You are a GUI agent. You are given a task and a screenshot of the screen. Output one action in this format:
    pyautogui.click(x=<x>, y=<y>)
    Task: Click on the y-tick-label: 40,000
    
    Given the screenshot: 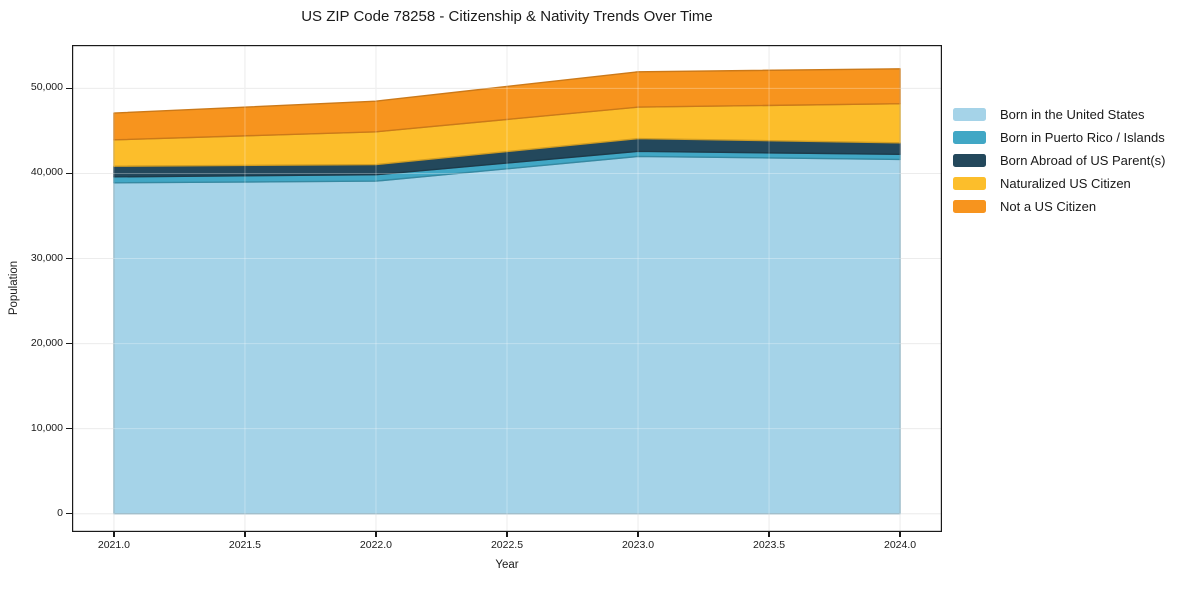 What is the action you would take?
    pyautogui.click(x=46, y=172)
    